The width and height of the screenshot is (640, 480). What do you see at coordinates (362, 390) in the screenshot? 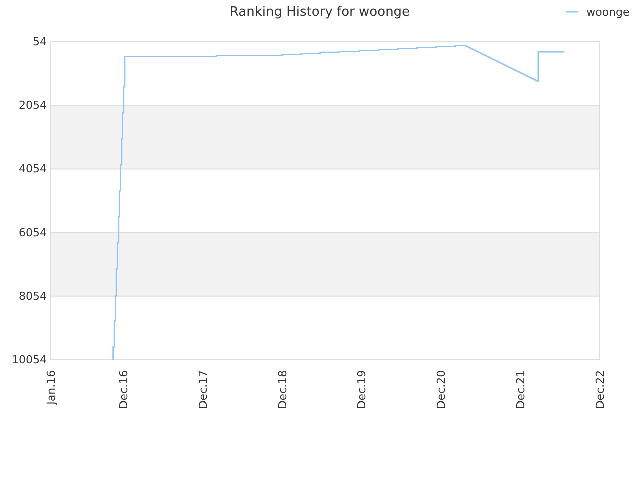
I see `x-tick-label: Dec.19` at bounding box center [362, 390].